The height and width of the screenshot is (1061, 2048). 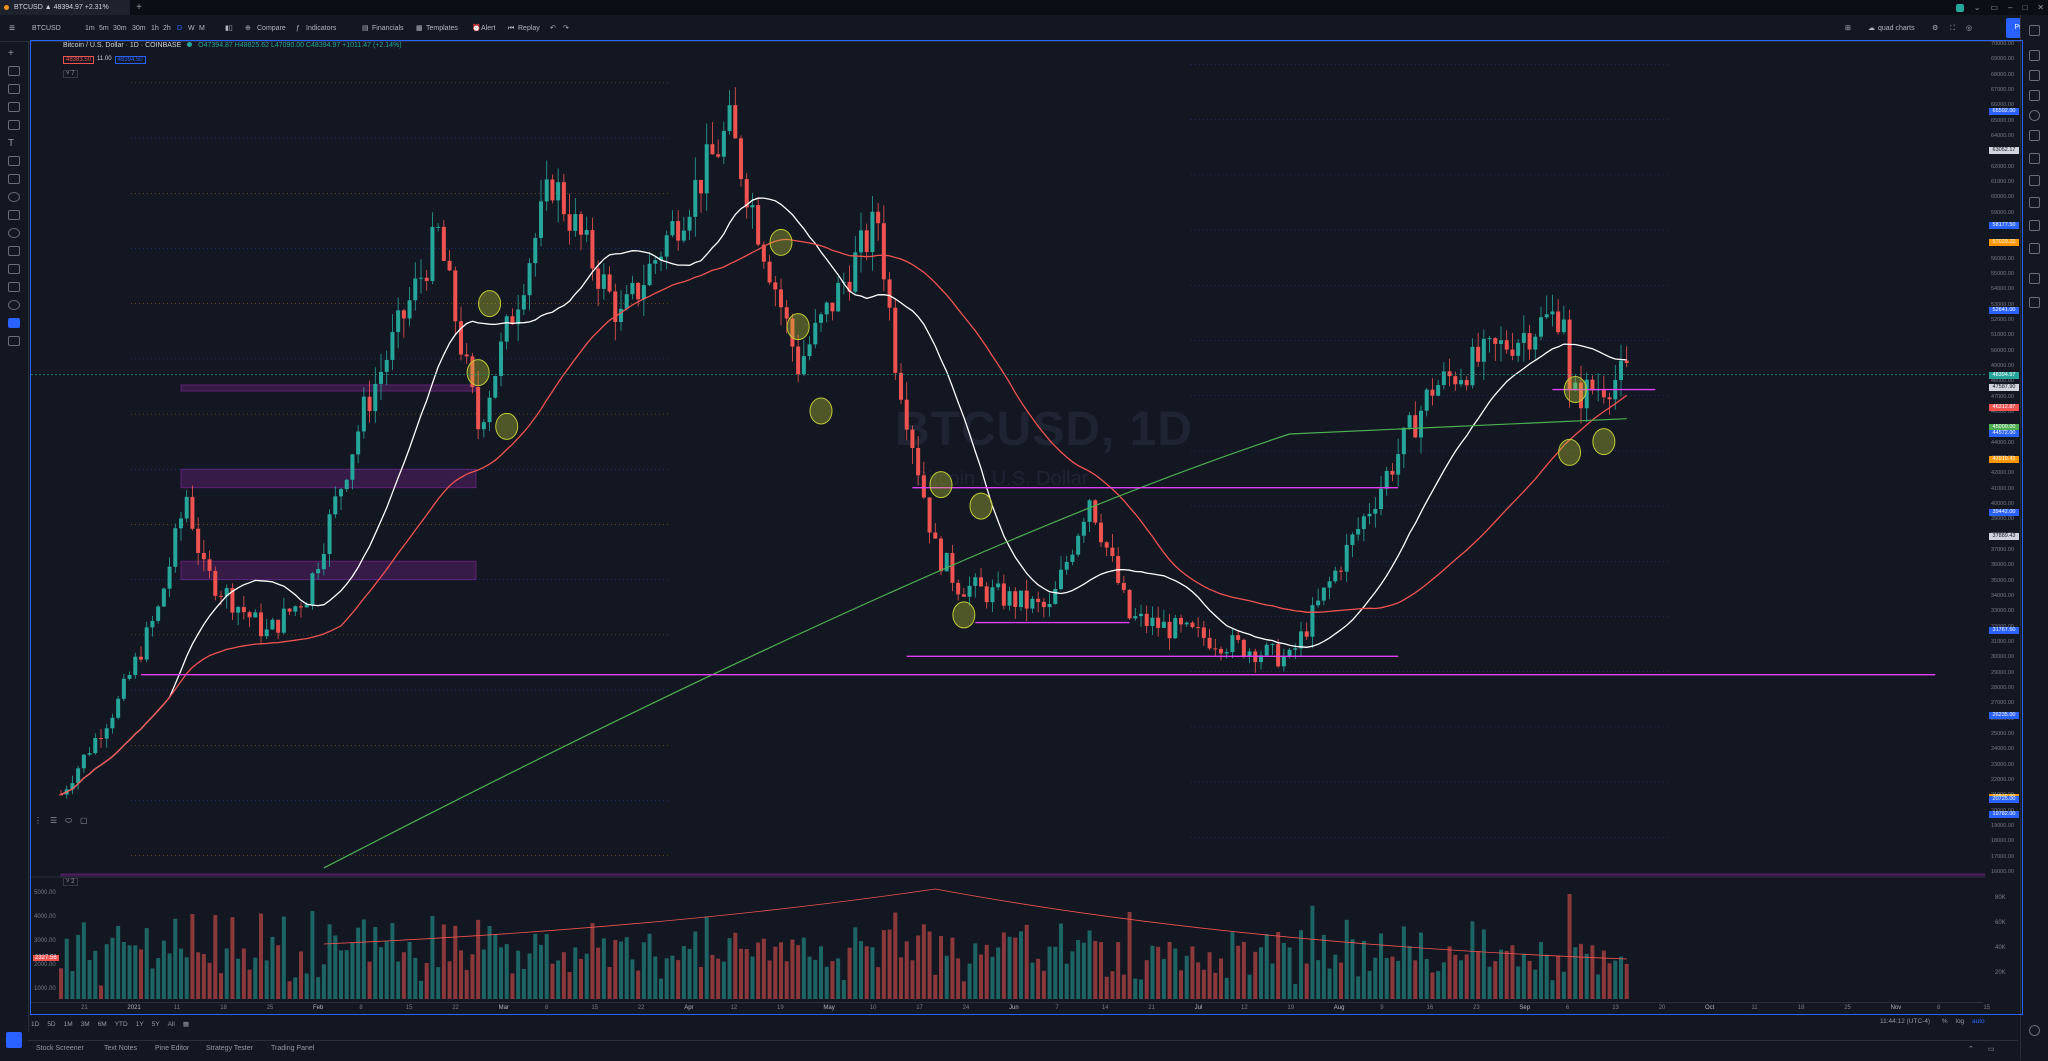 What do you see at coordinates (14, 215) in the screenshot?
I see `ruler-icon` at bounding box center [14, 215].